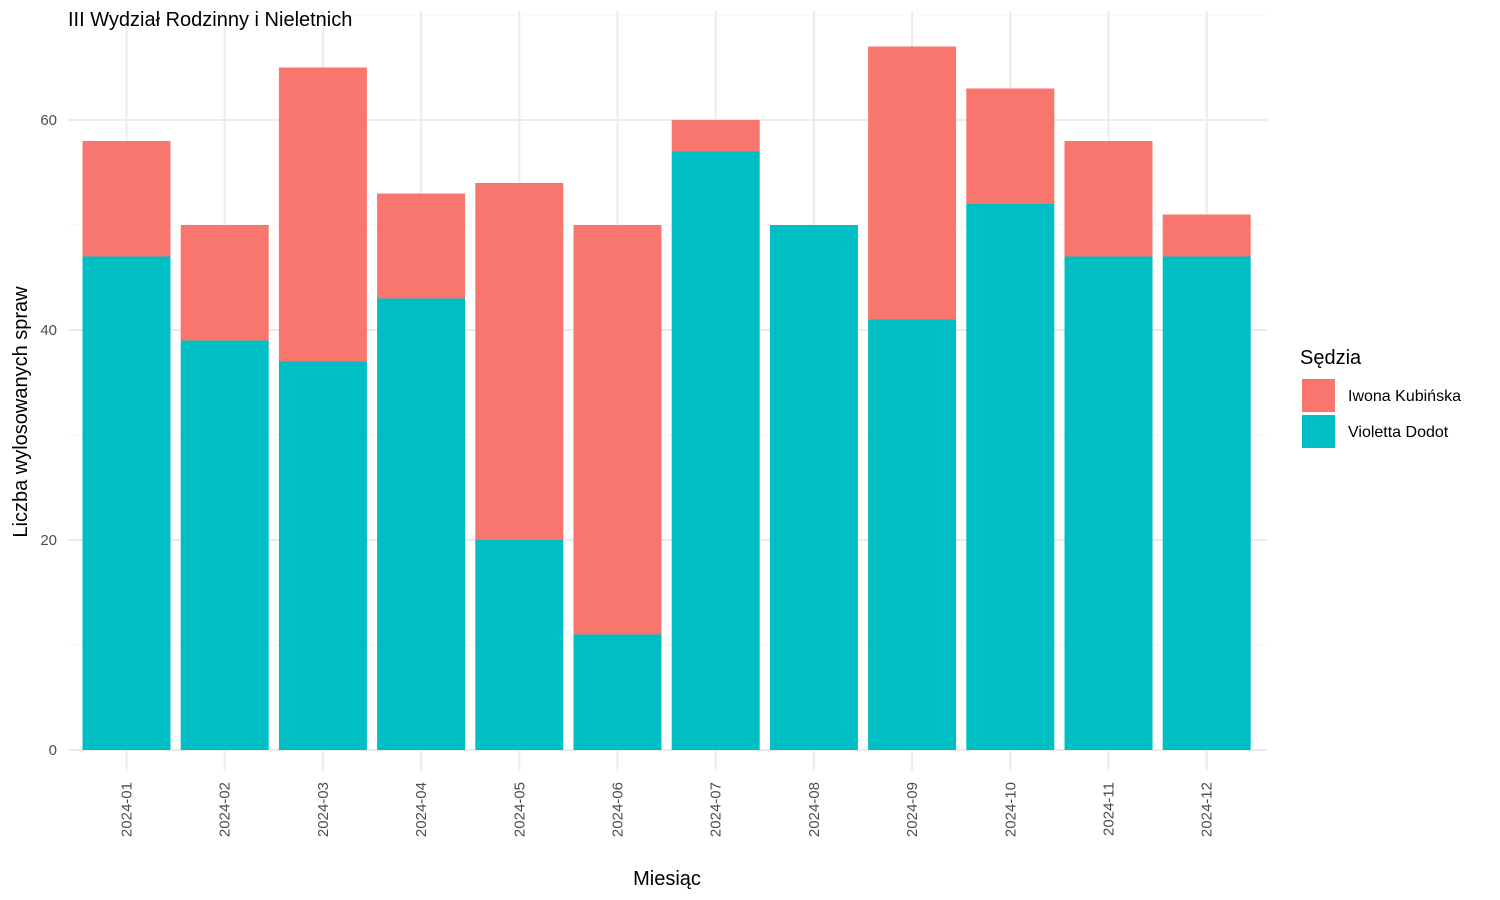  Describe the element at coordinates (210, 20) in the screenshot. I see `chart-title: III Wydział Rodzinny i Nieletnich` at that location.